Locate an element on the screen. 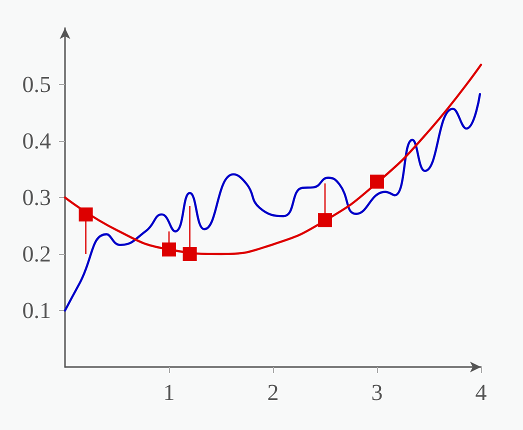 This screenshot has height=430, width=523. x-tick-label: 2 is located at coordinates (273, 392).